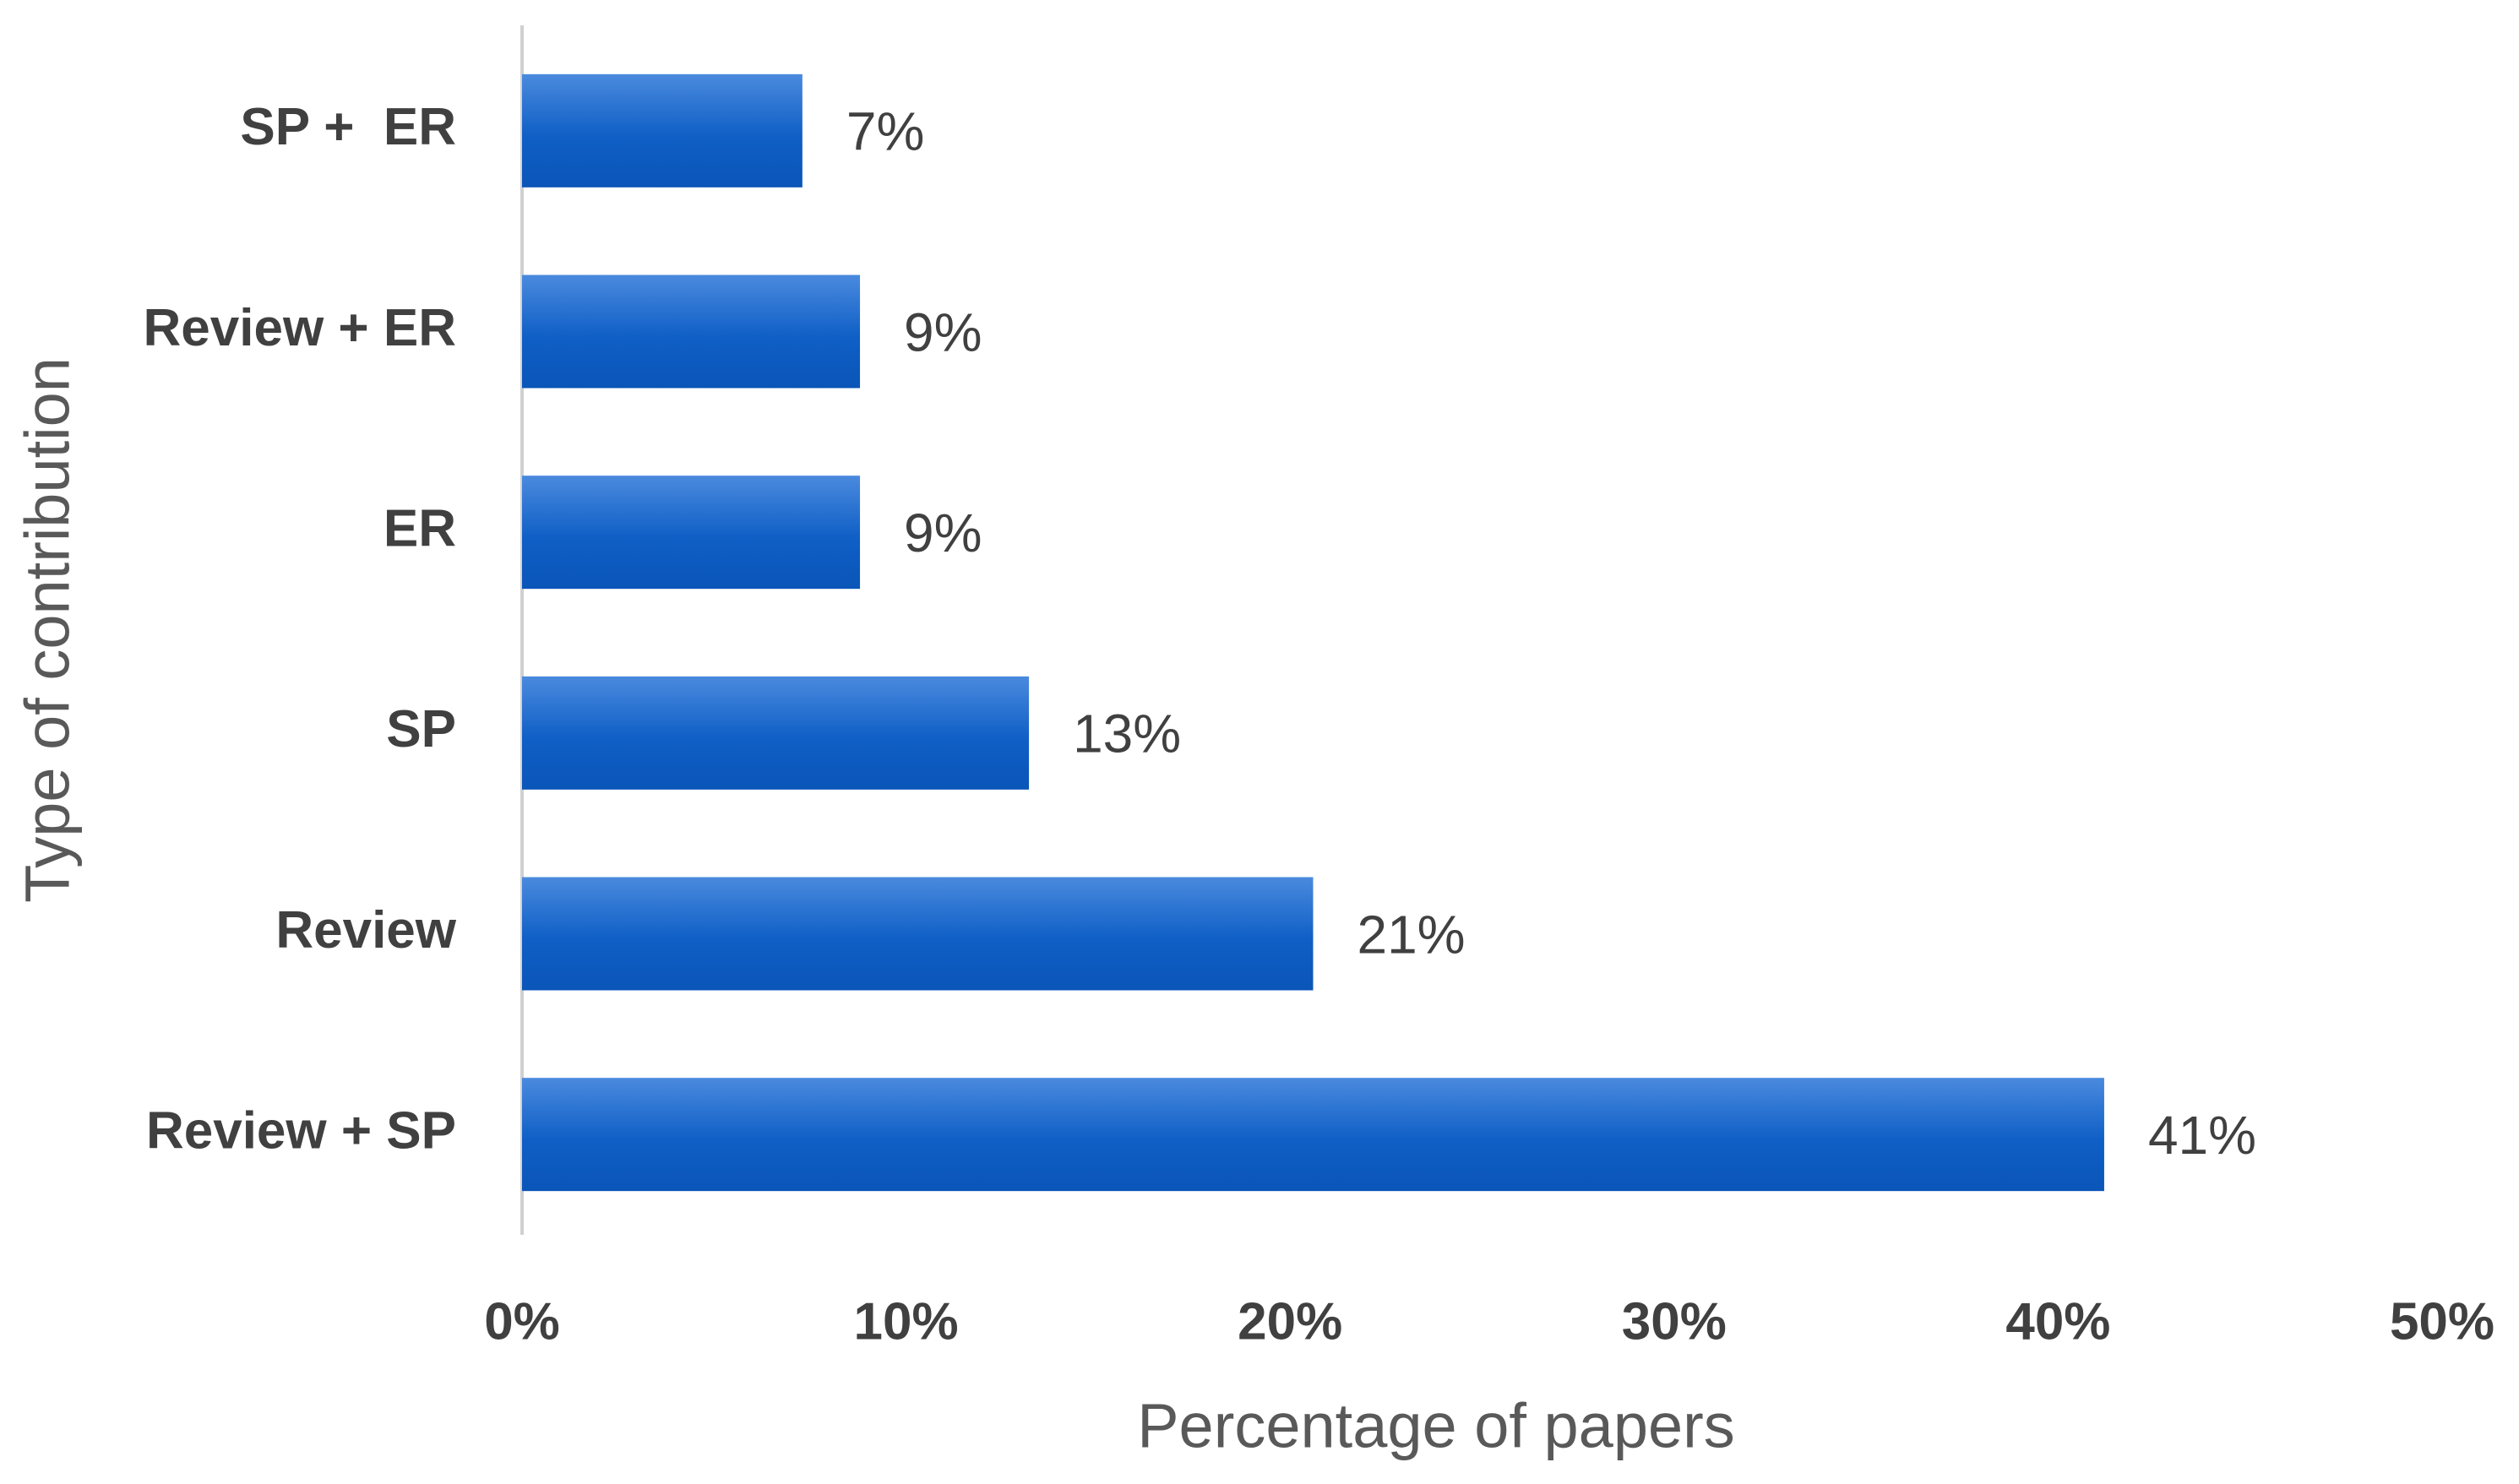  Describe the element at coordinates (906, 1321) in the screenshot. I see `x-tick-label: 10%` at that location.